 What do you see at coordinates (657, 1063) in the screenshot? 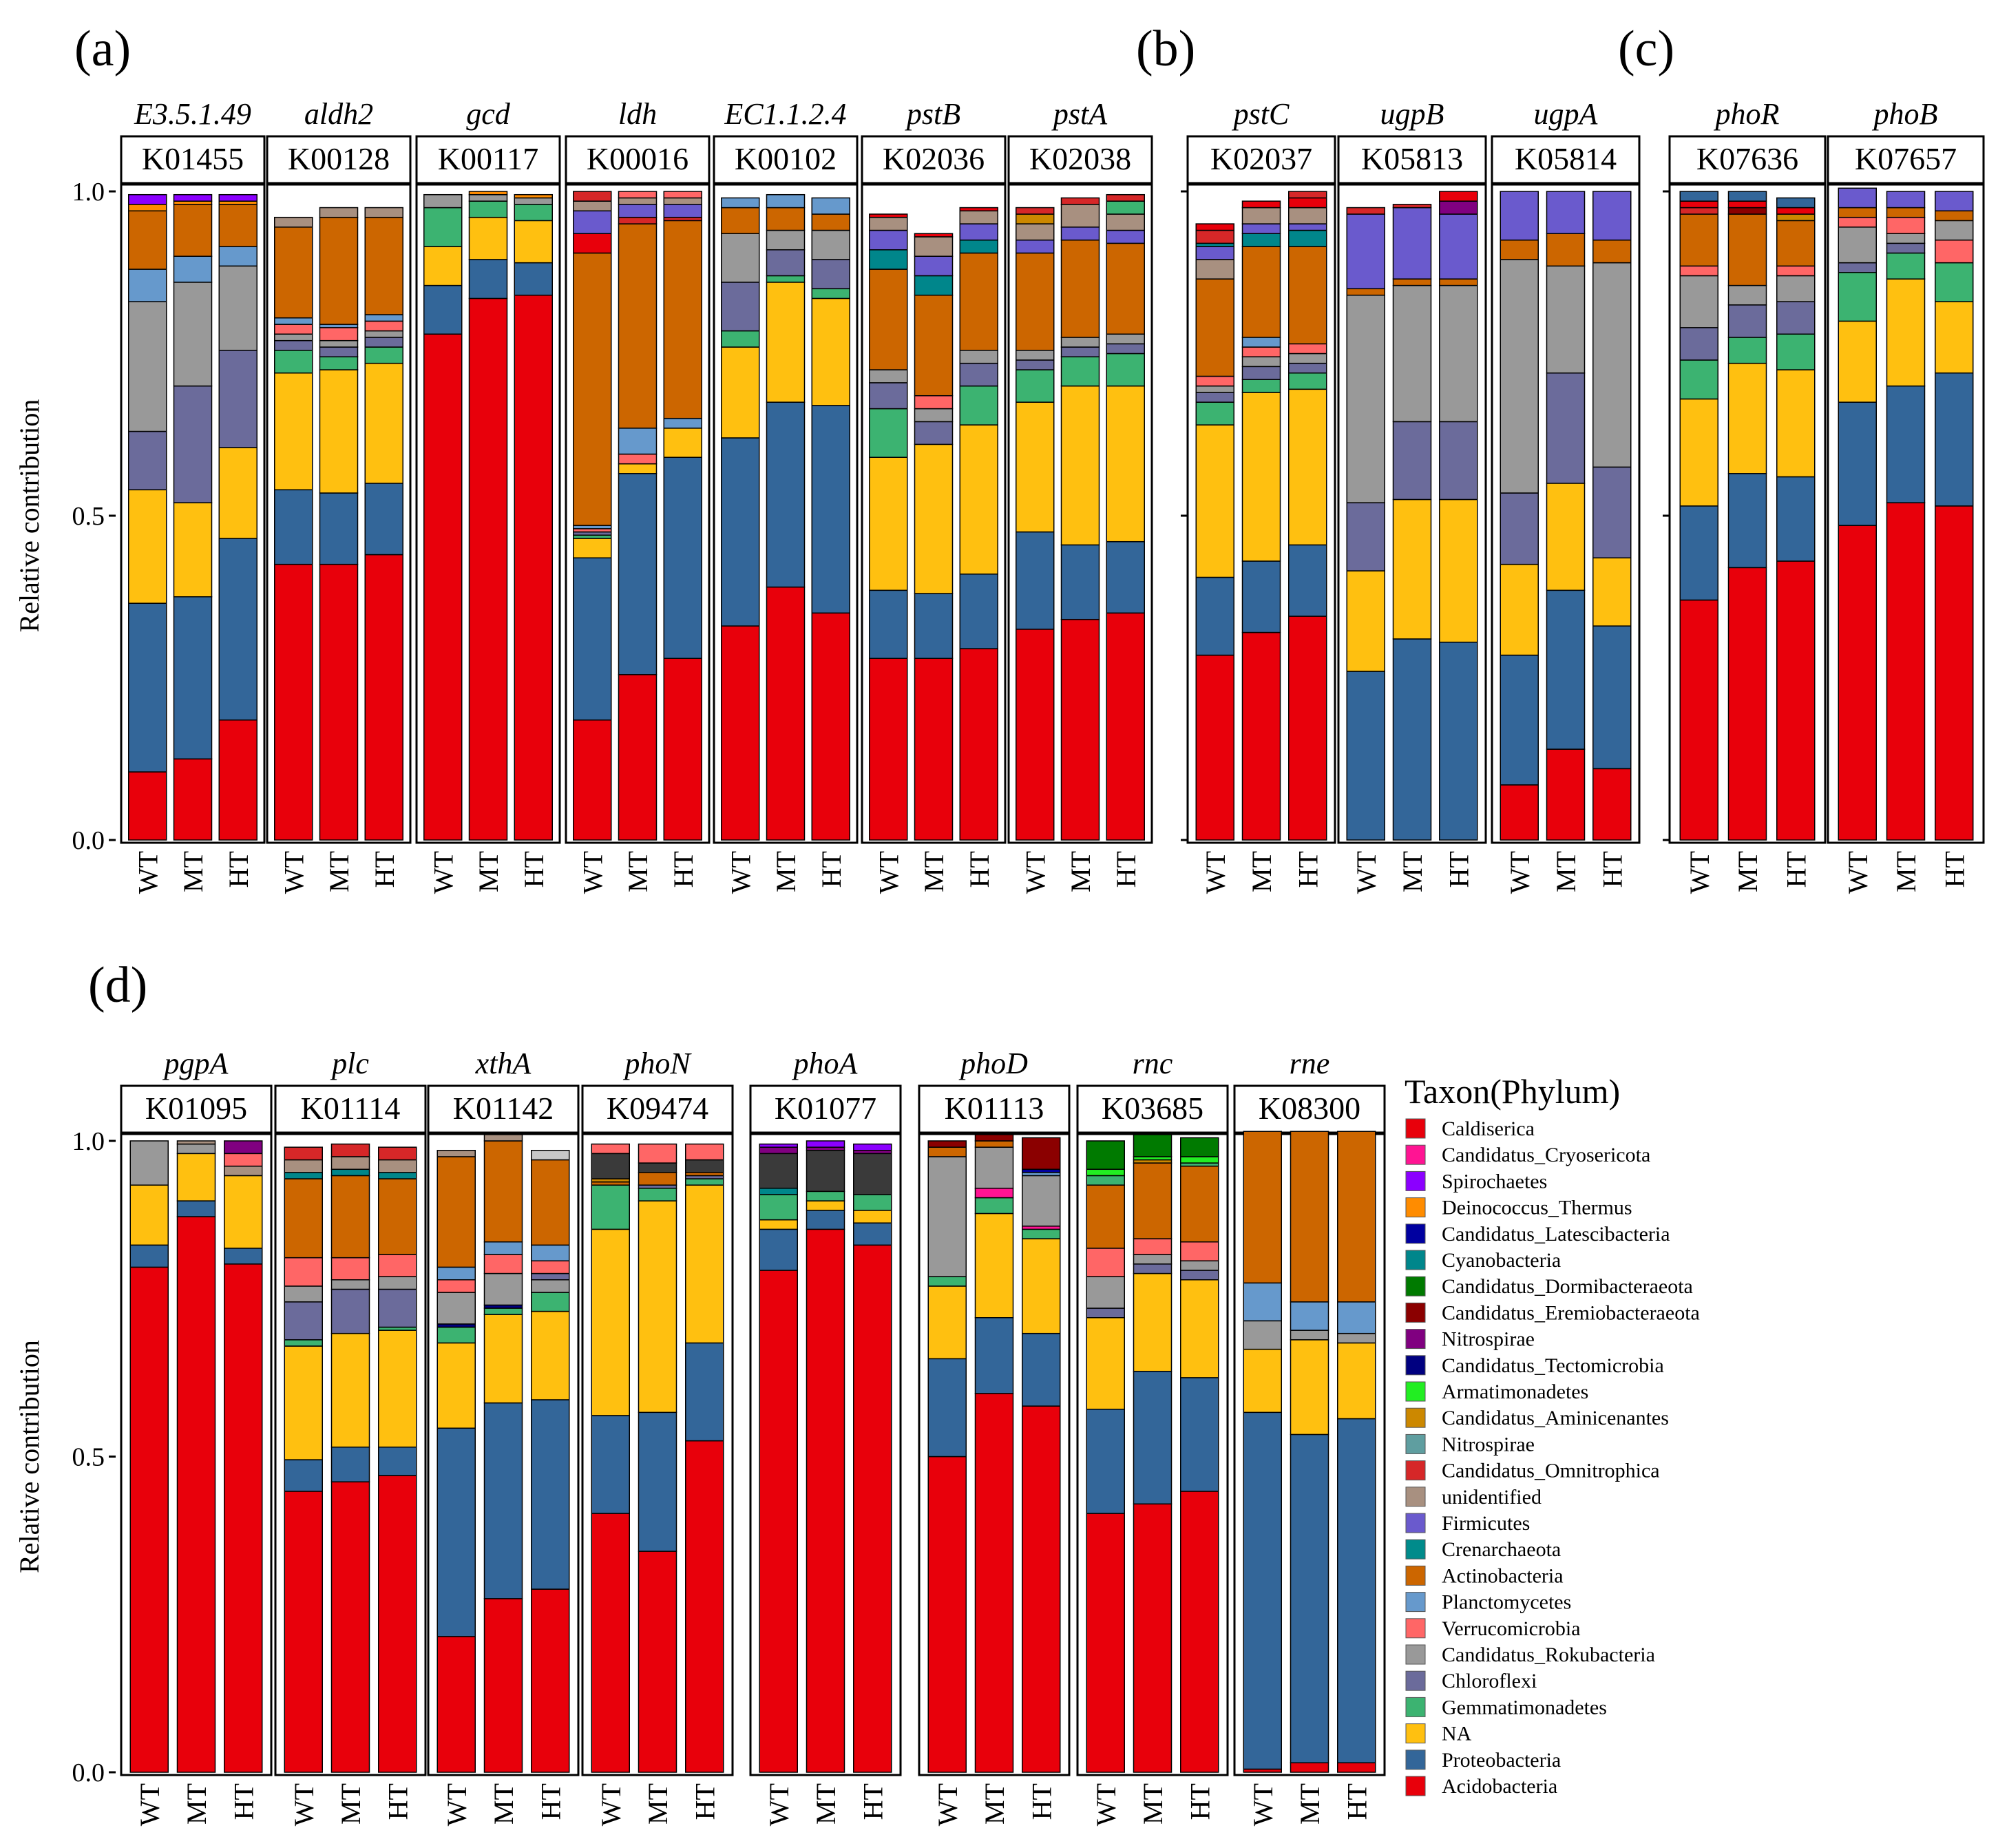
I see `gene-label: phoN` at bounding box center [657, 1063].